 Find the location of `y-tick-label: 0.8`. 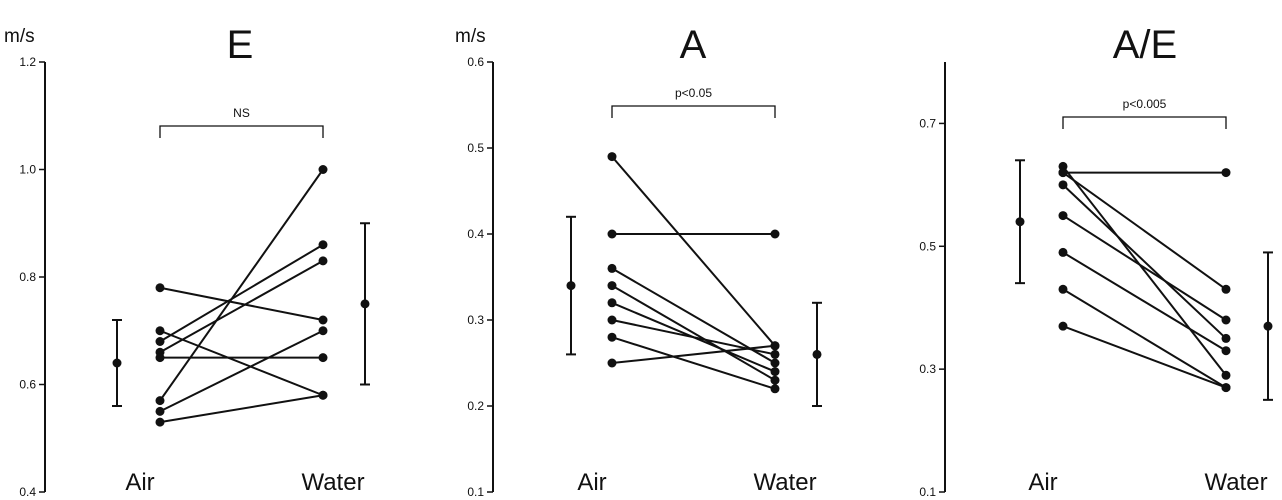

y-tick-label: 0.8 is located at coordinates (27, 277).